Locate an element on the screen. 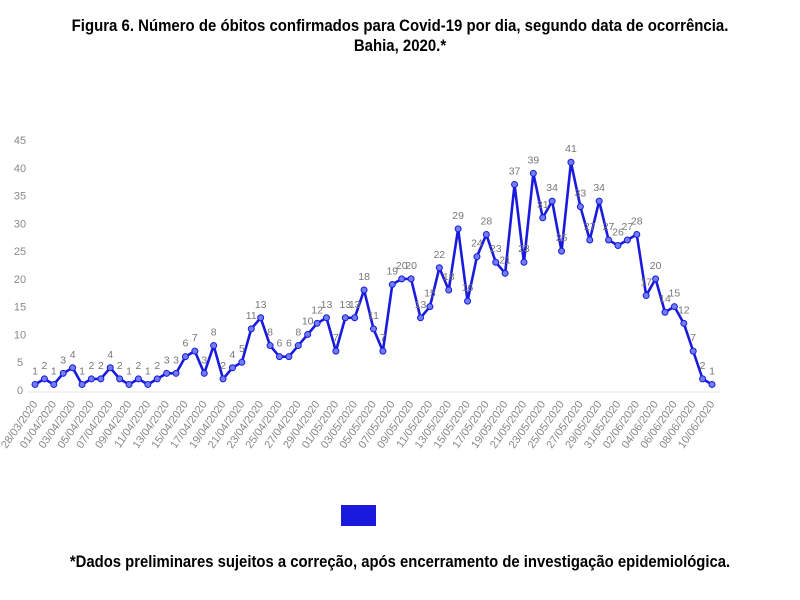  data-label: 11 is located at coordinates (373, 316).